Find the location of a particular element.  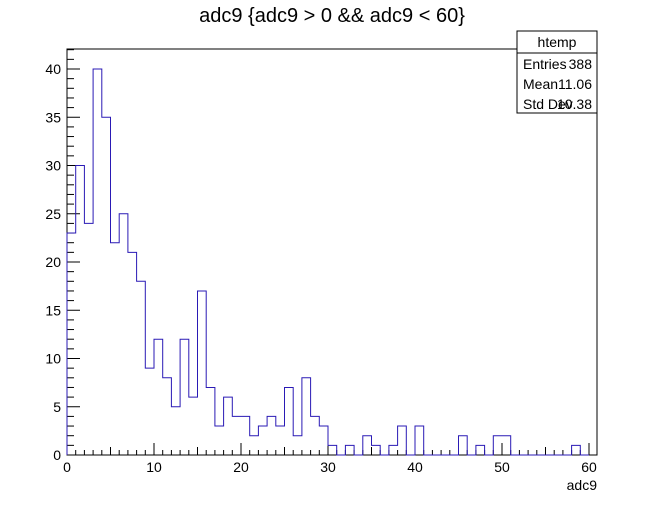

x-tick-label: 30 is located at coordinates (328, 467).